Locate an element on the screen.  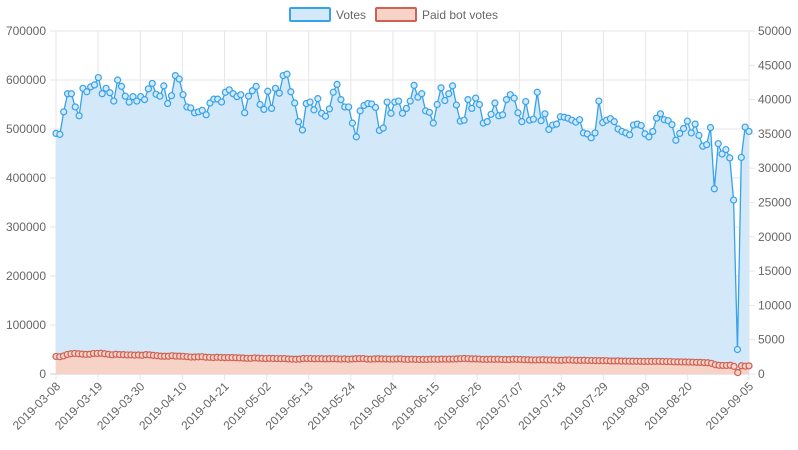
legend-label-votes: Votes is located at coordinates (351, 15).